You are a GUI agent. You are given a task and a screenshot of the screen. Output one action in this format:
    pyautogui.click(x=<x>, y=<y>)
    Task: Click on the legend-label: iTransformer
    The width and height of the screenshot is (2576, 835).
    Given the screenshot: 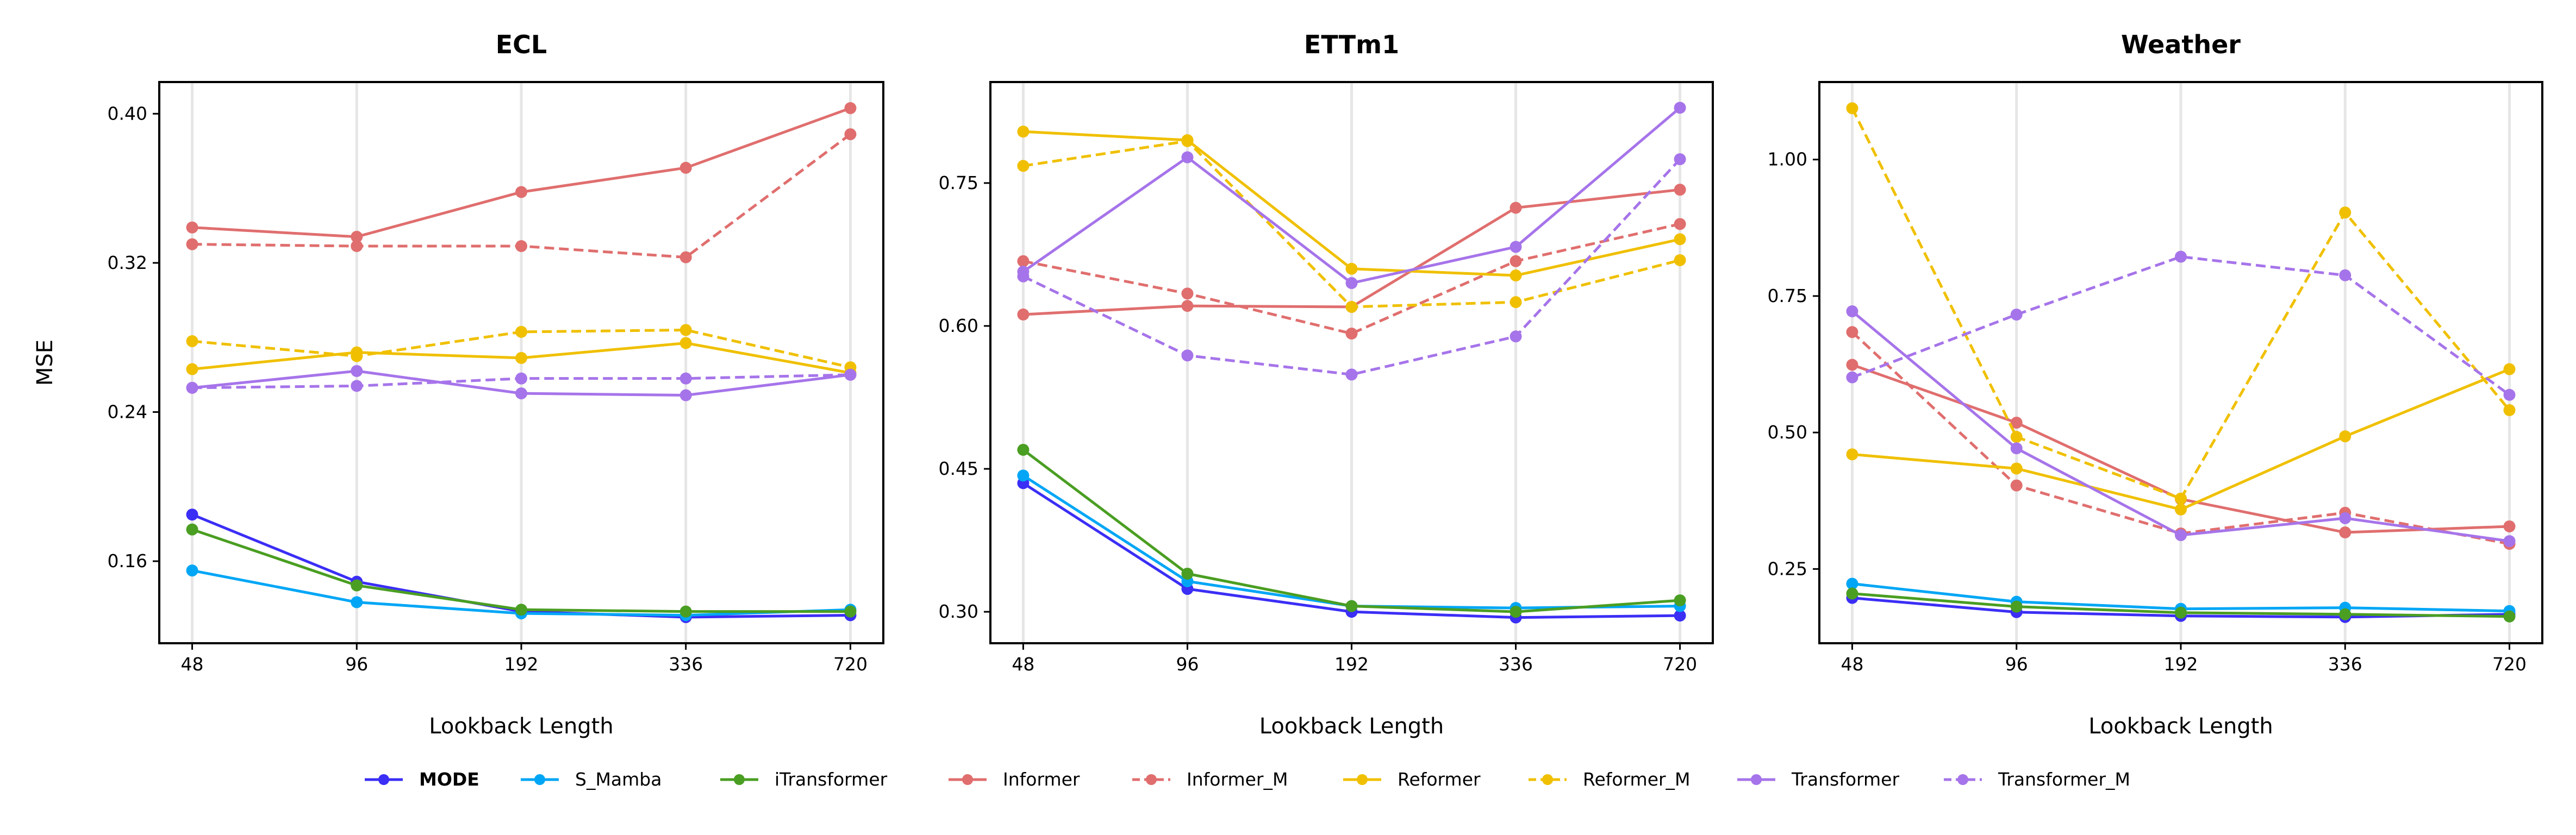 What is the action you would take?
    pyautogui.click(x=832, y=779)
    